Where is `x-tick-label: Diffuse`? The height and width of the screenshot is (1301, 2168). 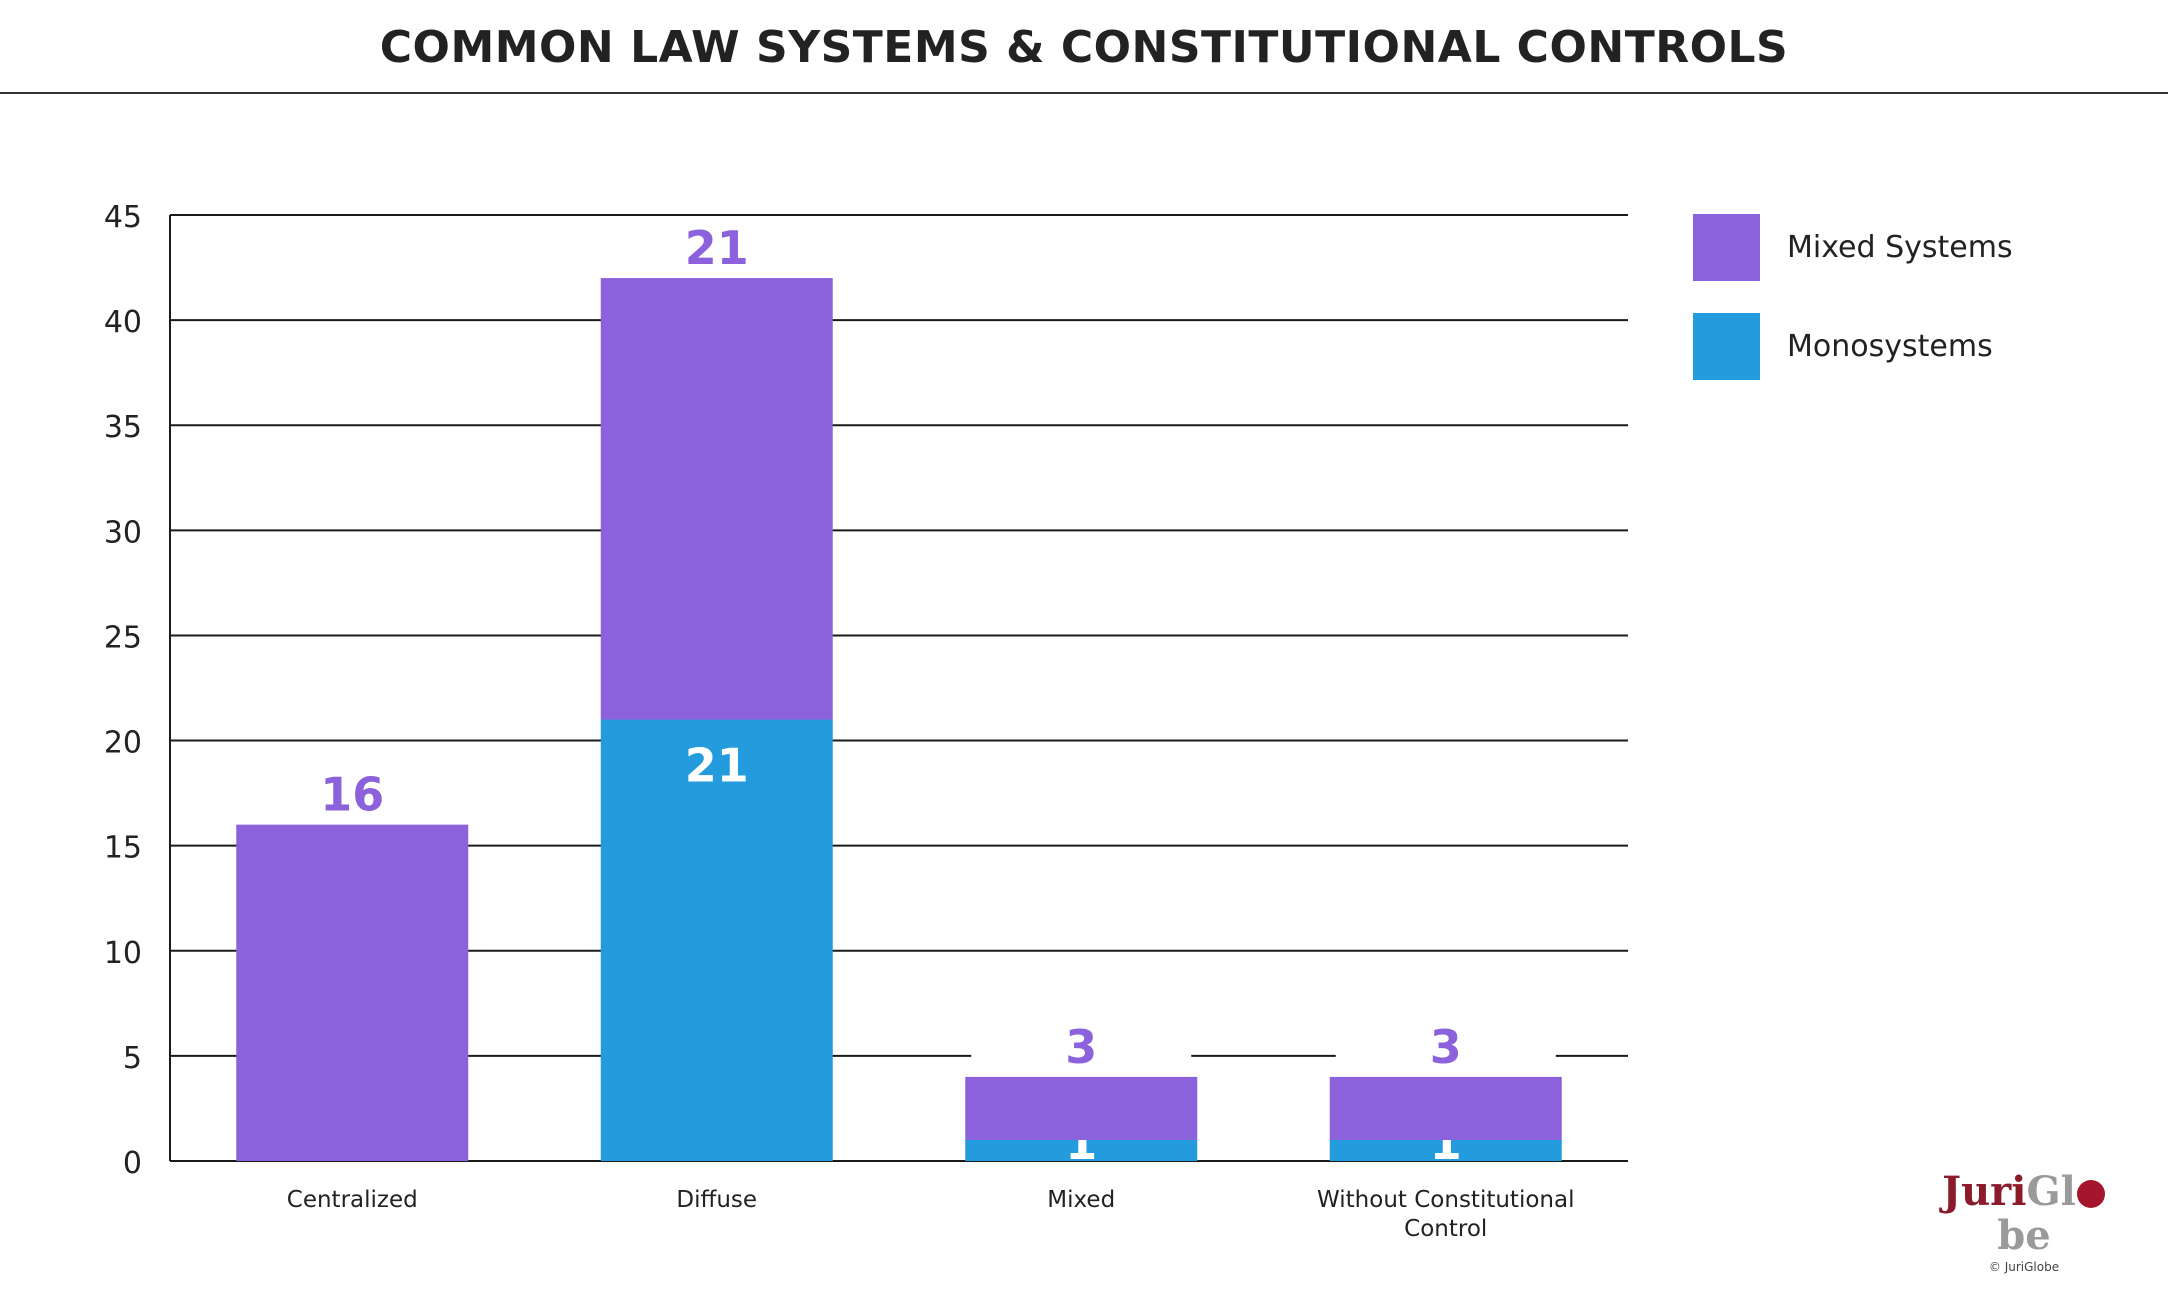 x-tick-label: Diffuse is located at coordinates (716, 1200).